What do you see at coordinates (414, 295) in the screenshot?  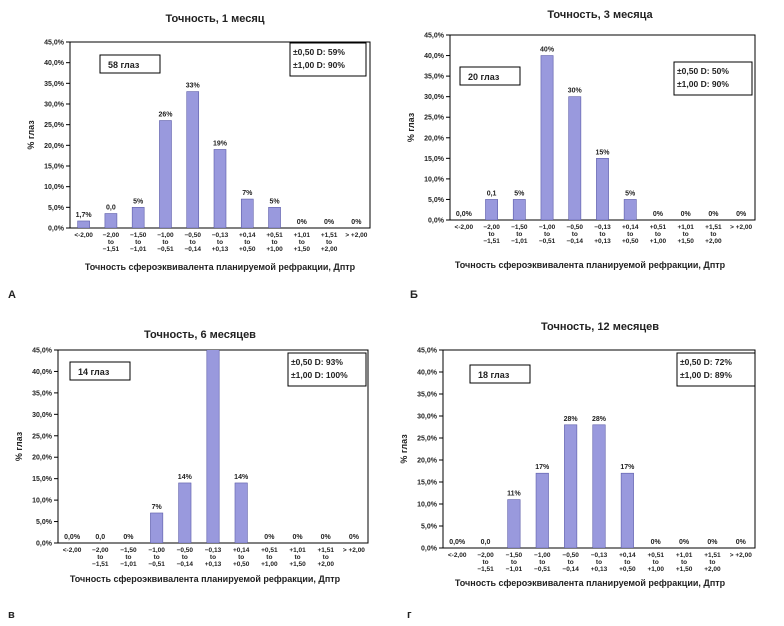 I see `panel-label: Б` at bounding box center [414, 295].